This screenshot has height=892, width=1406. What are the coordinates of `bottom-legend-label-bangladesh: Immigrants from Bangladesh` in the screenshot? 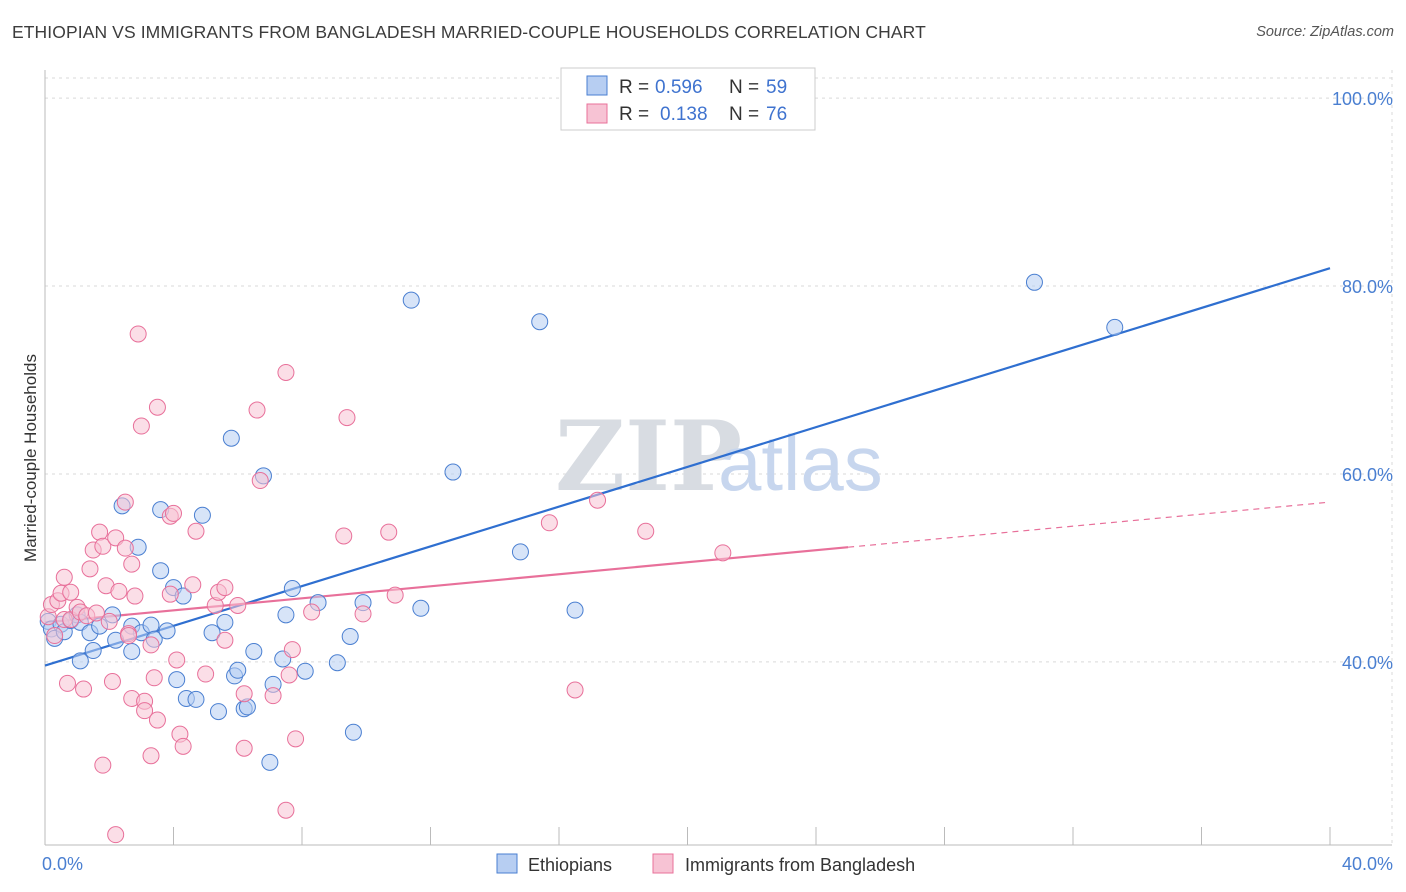 It's located at (800, 865).